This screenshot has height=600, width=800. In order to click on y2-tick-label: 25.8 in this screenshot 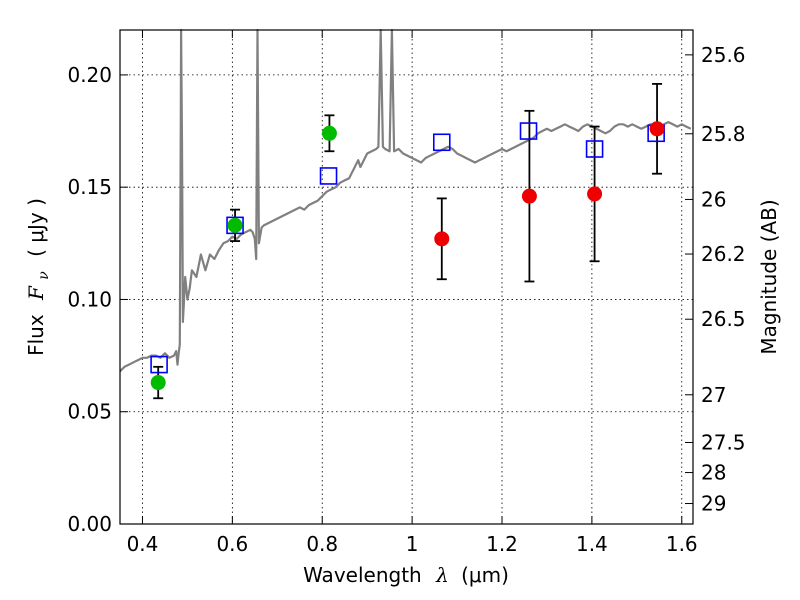, I will do `click(723, 134)`.